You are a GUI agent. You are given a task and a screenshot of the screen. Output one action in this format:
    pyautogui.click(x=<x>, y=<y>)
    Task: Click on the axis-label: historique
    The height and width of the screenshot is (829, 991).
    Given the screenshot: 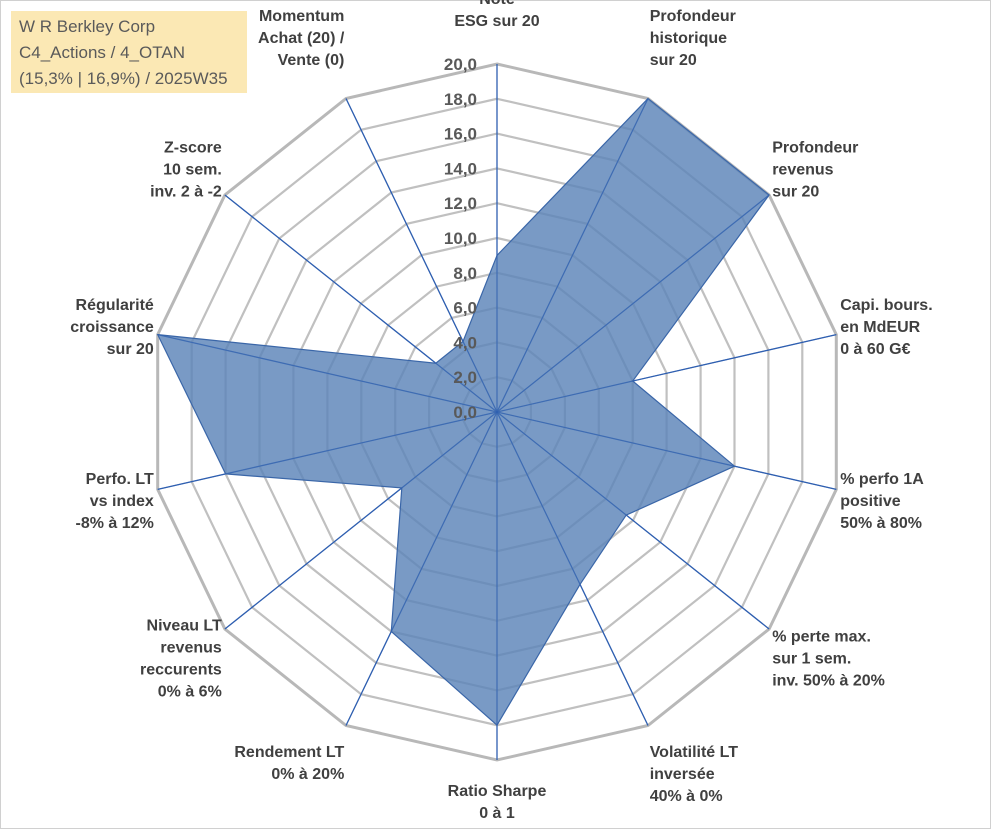 What is the action you would take?
    pyautogui.click(x=688, y=38)
    